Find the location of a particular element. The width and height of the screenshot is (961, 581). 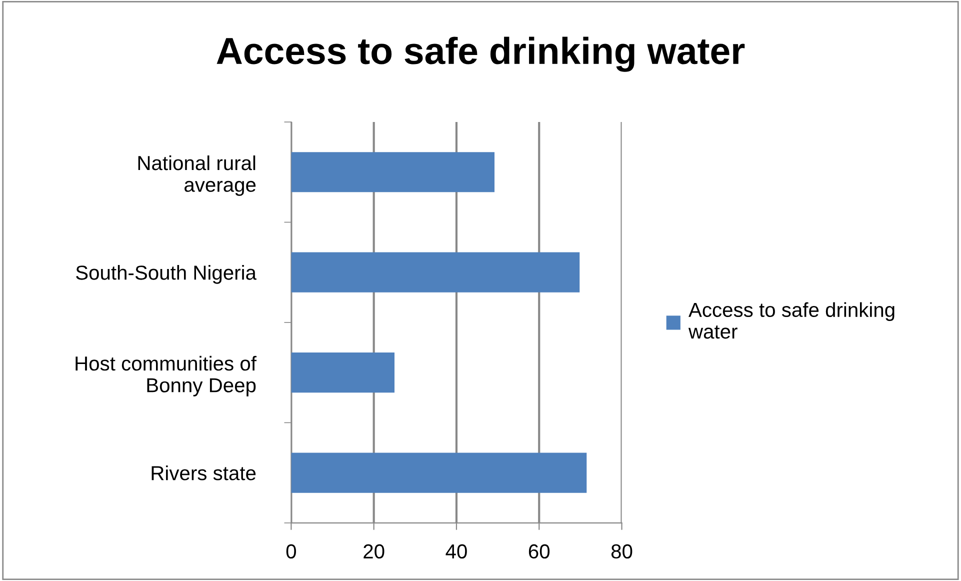

y-tick-label: National rural average is located at coordinates (197, 175).